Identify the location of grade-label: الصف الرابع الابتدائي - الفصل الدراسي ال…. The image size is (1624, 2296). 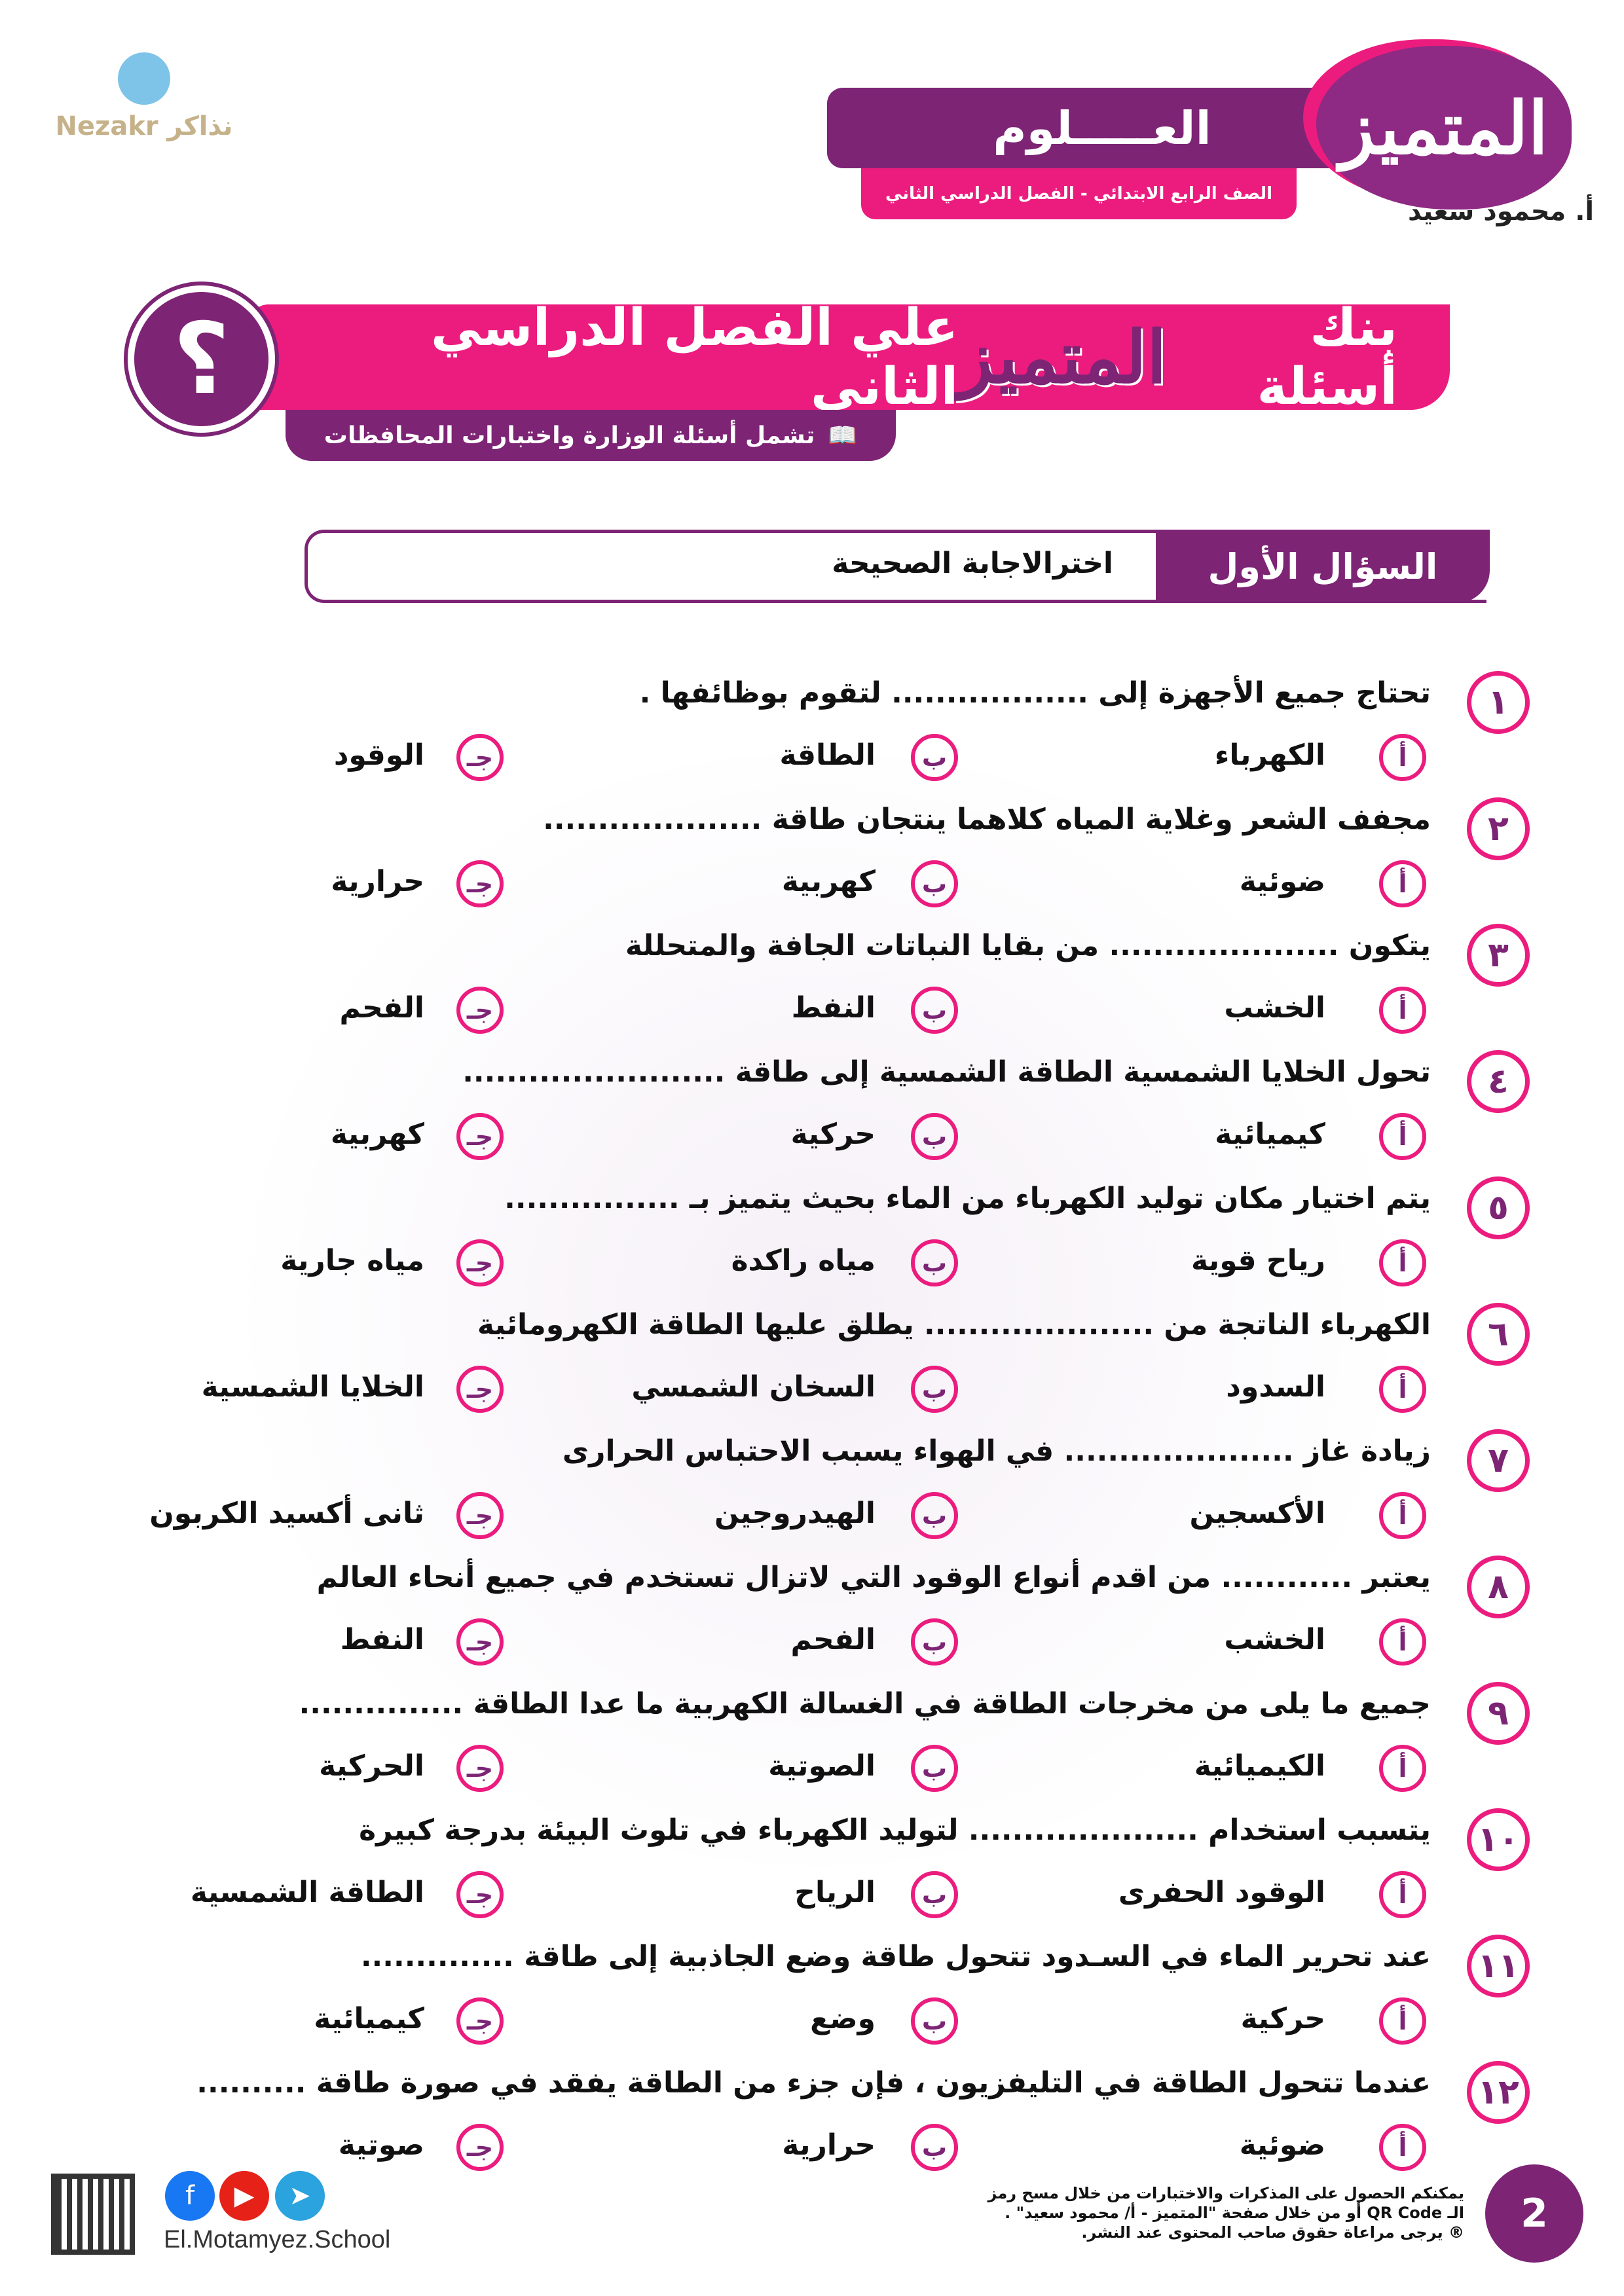
(1079, 193).